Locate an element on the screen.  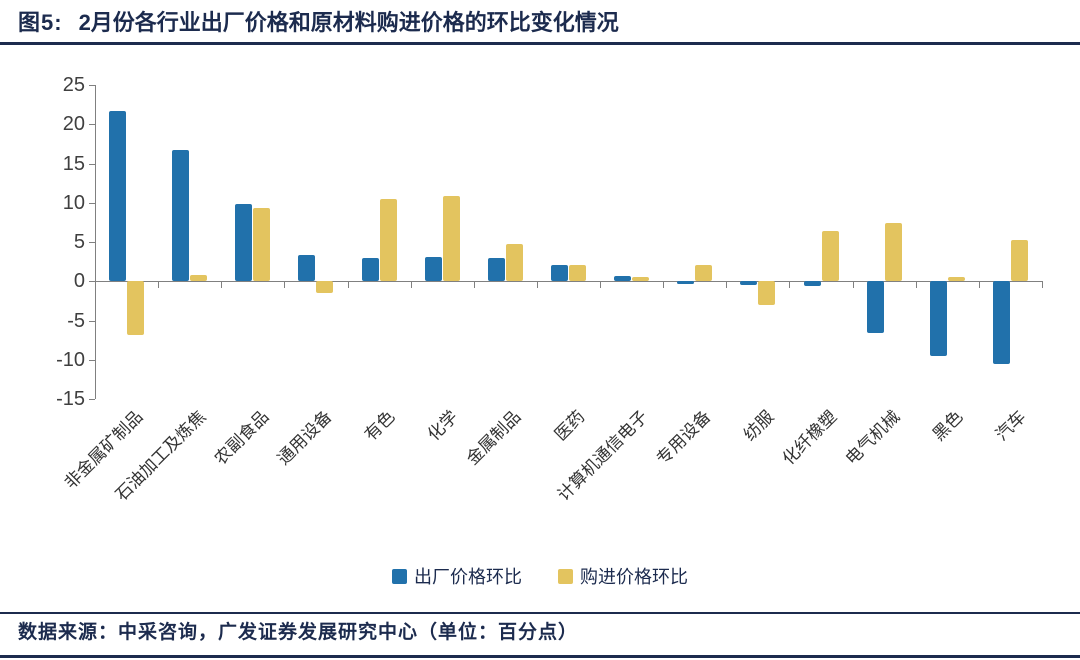
y-tick-label: 15 is located at coordinates (73, 163).